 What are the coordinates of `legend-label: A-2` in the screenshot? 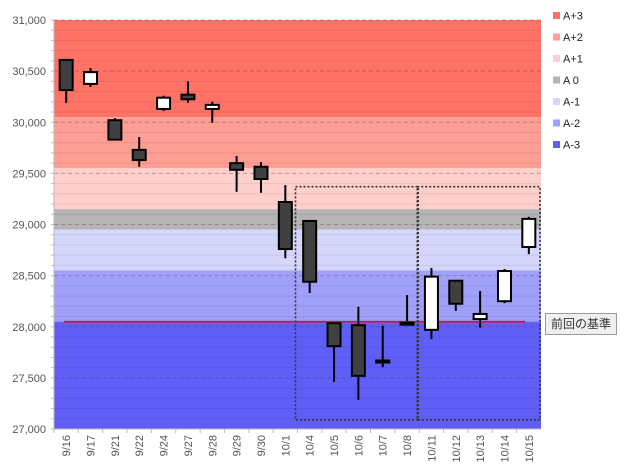 It's located at (571, 124).